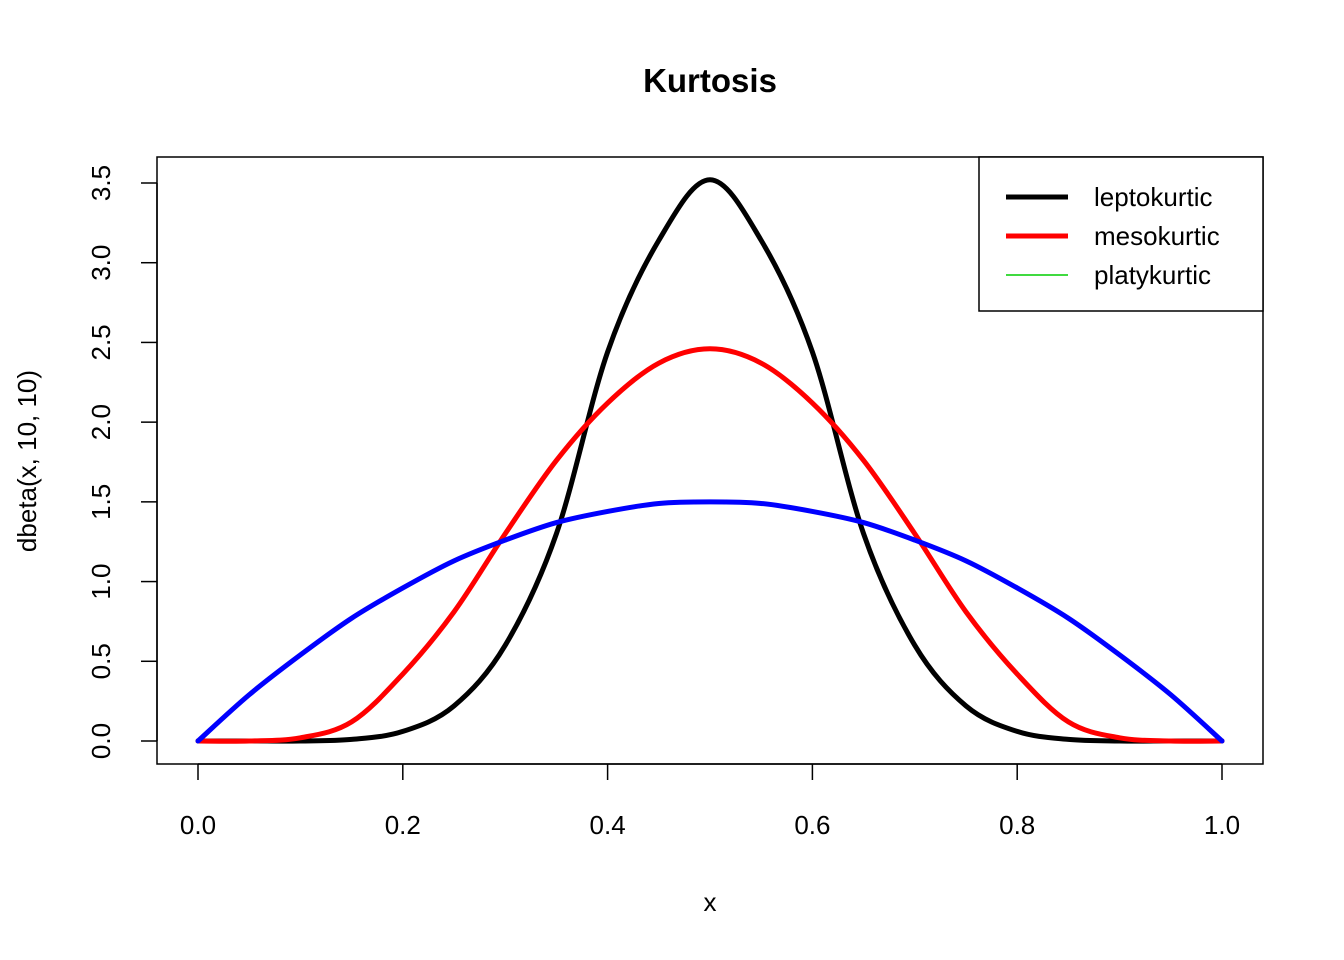 This screenshot has height=960, width=1344. I want to click on y-tick-label: 0.0, so click(101, 741).